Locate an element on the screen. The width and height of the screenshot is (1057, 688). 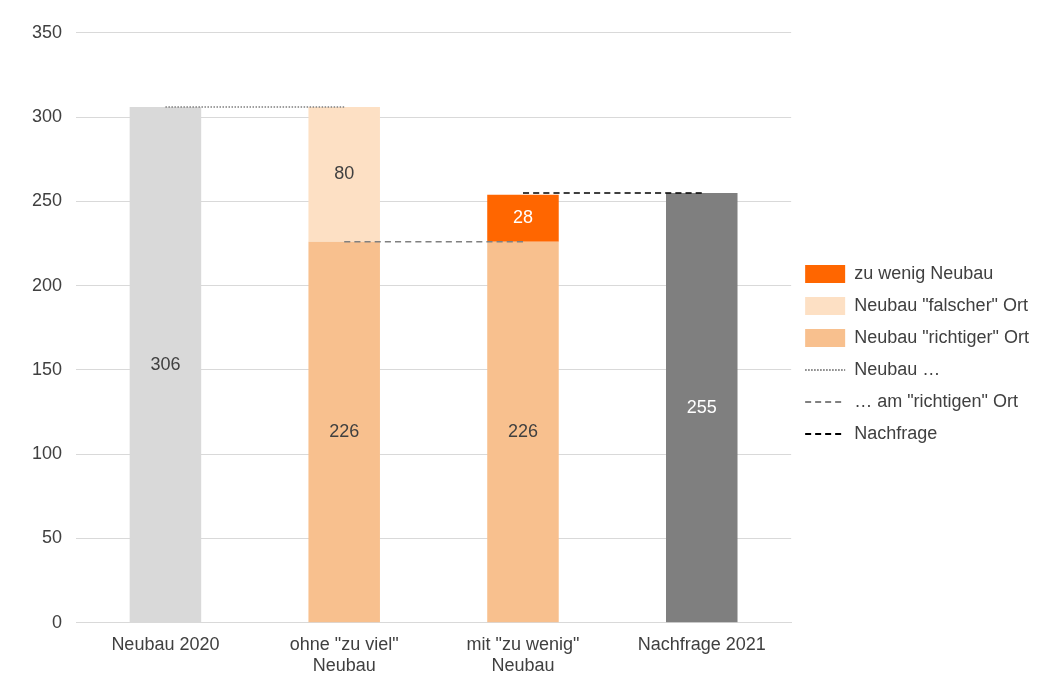
x-tick-label: ohne "zu viel" Neubau is located at coordinates (344, 654).